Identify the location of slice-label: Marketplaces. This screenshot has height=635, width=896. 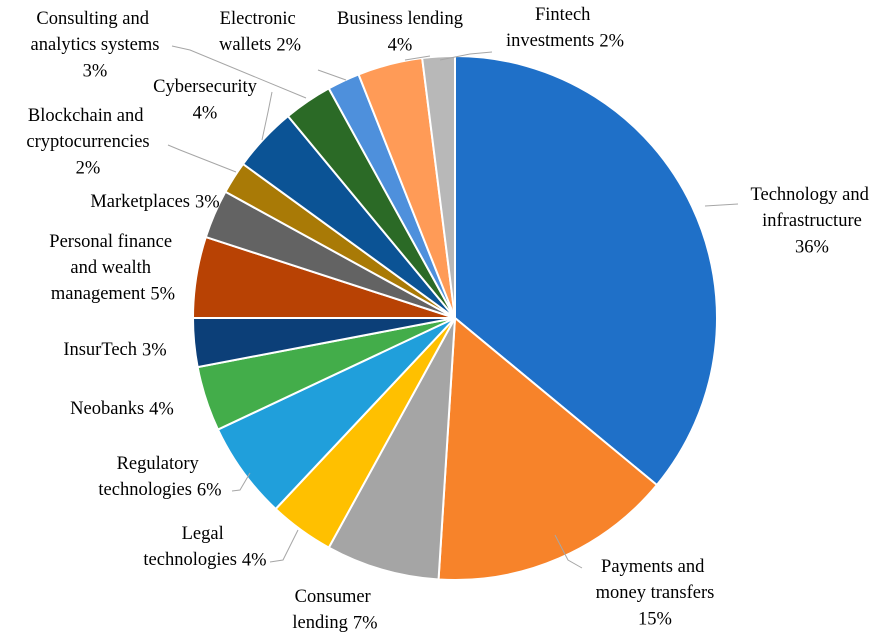
(140, 202).